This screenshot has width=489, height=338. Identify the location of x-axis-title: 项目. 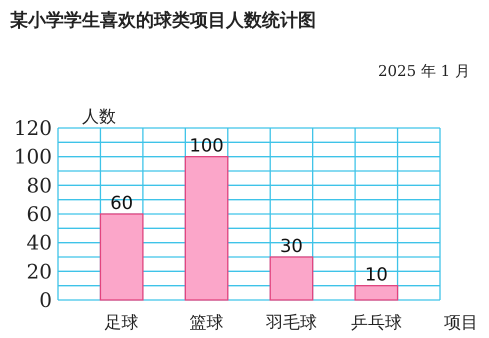
(461, 323).